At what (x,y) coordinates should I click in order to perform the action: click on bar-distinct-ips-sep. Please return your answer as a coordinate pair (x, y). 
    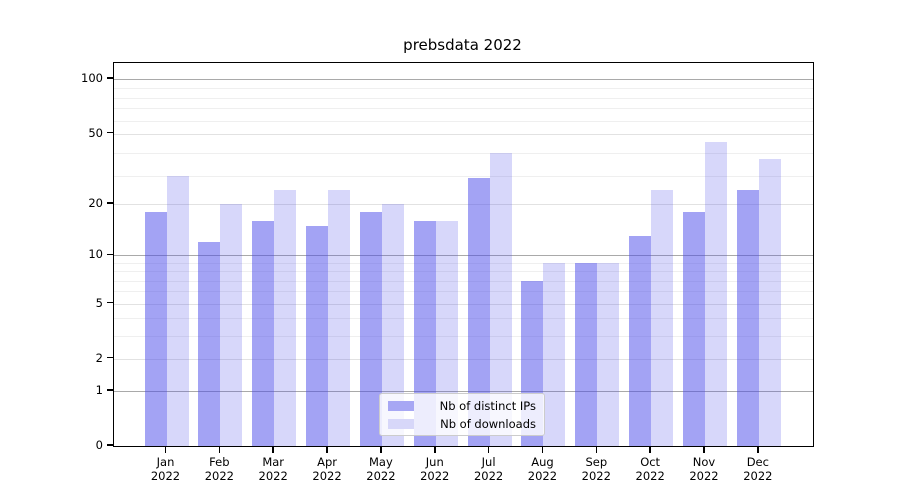
    Looking at the image, I should click on (586, 354).